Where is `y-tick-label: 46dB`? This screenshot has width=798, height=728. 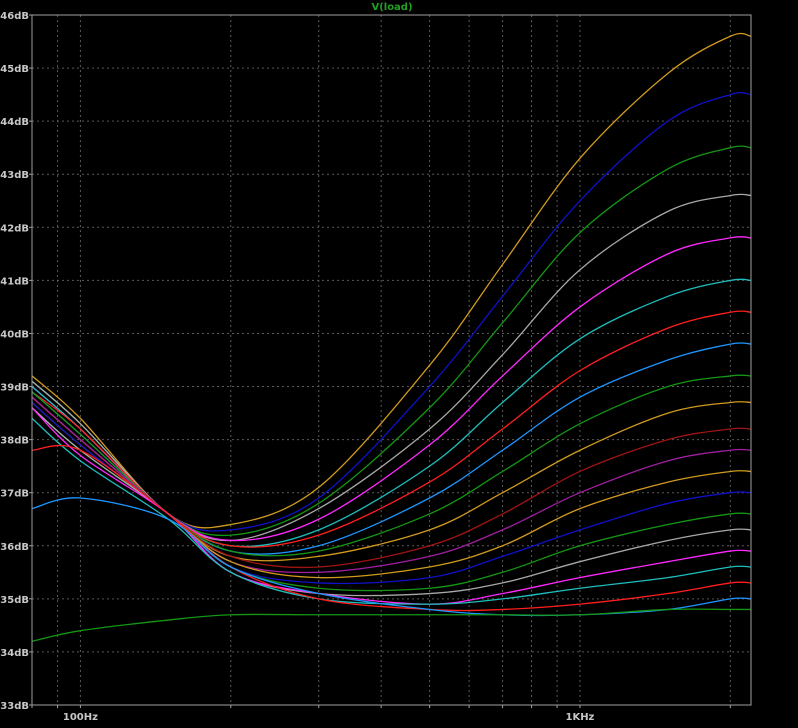
y-tick-label: 46dB is located at coordinates (14, 16).